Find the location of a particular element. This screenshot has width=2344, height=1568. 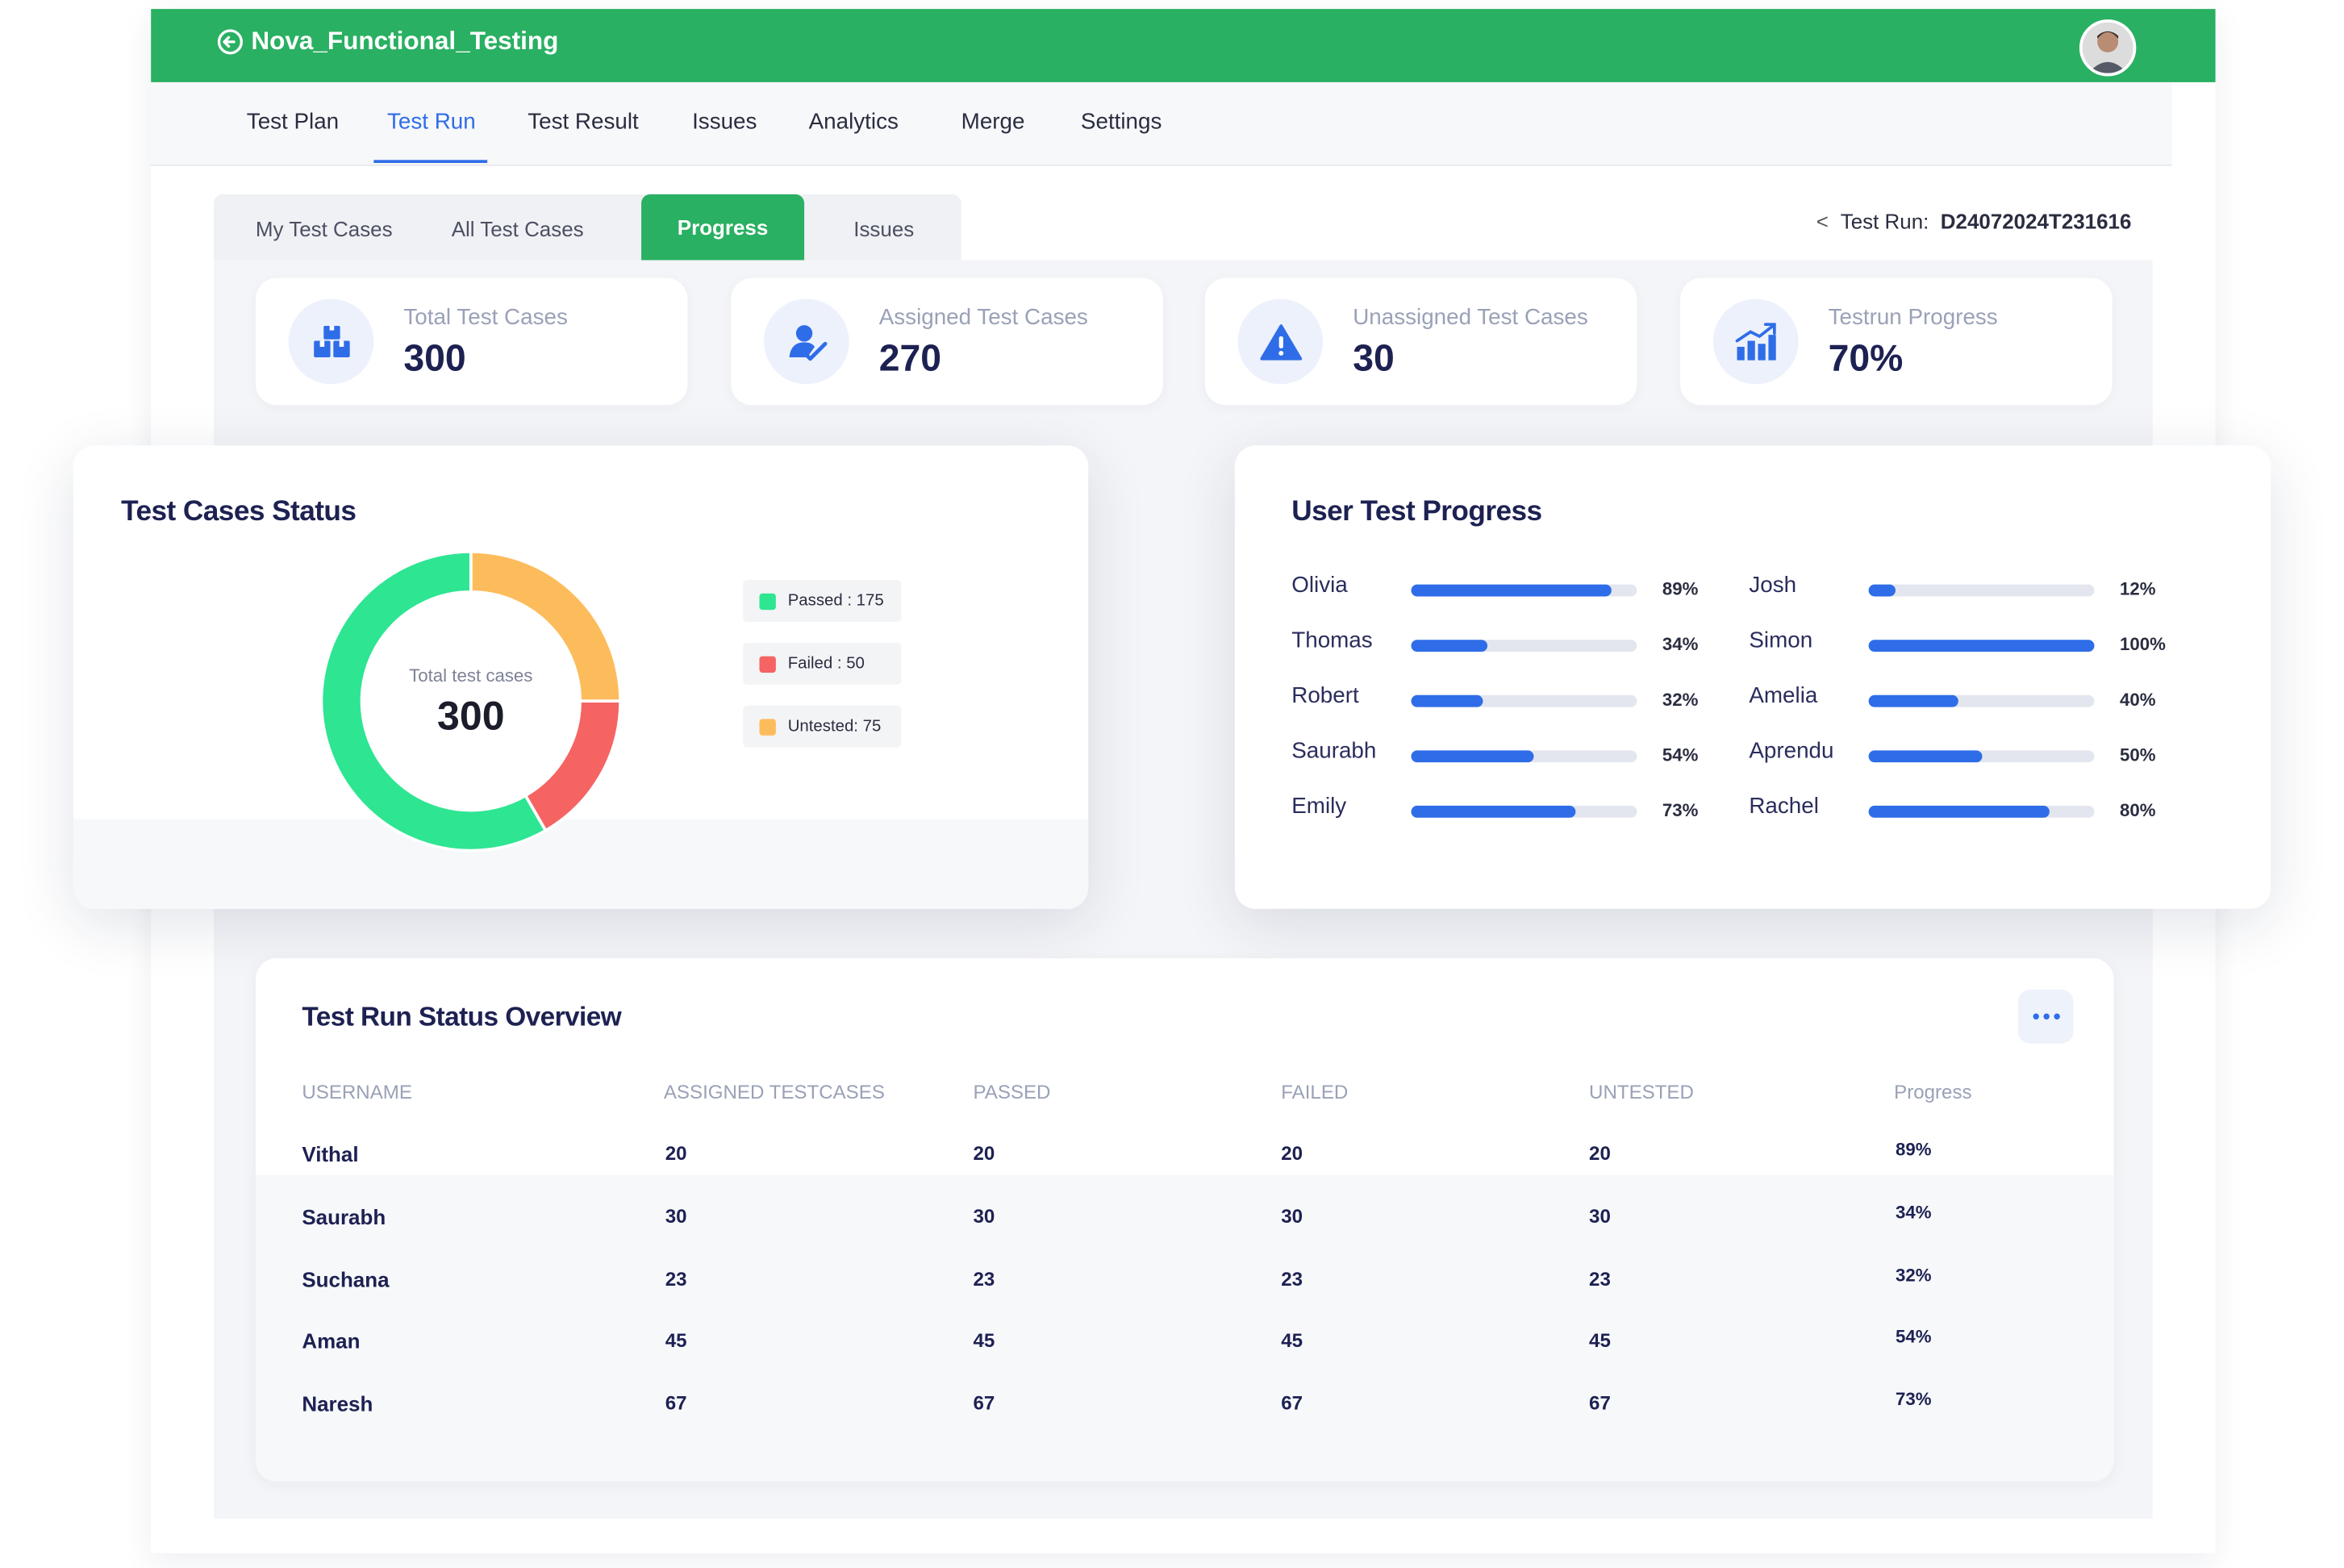

user-name: Aprendu is located at coordinates (1791, 752).